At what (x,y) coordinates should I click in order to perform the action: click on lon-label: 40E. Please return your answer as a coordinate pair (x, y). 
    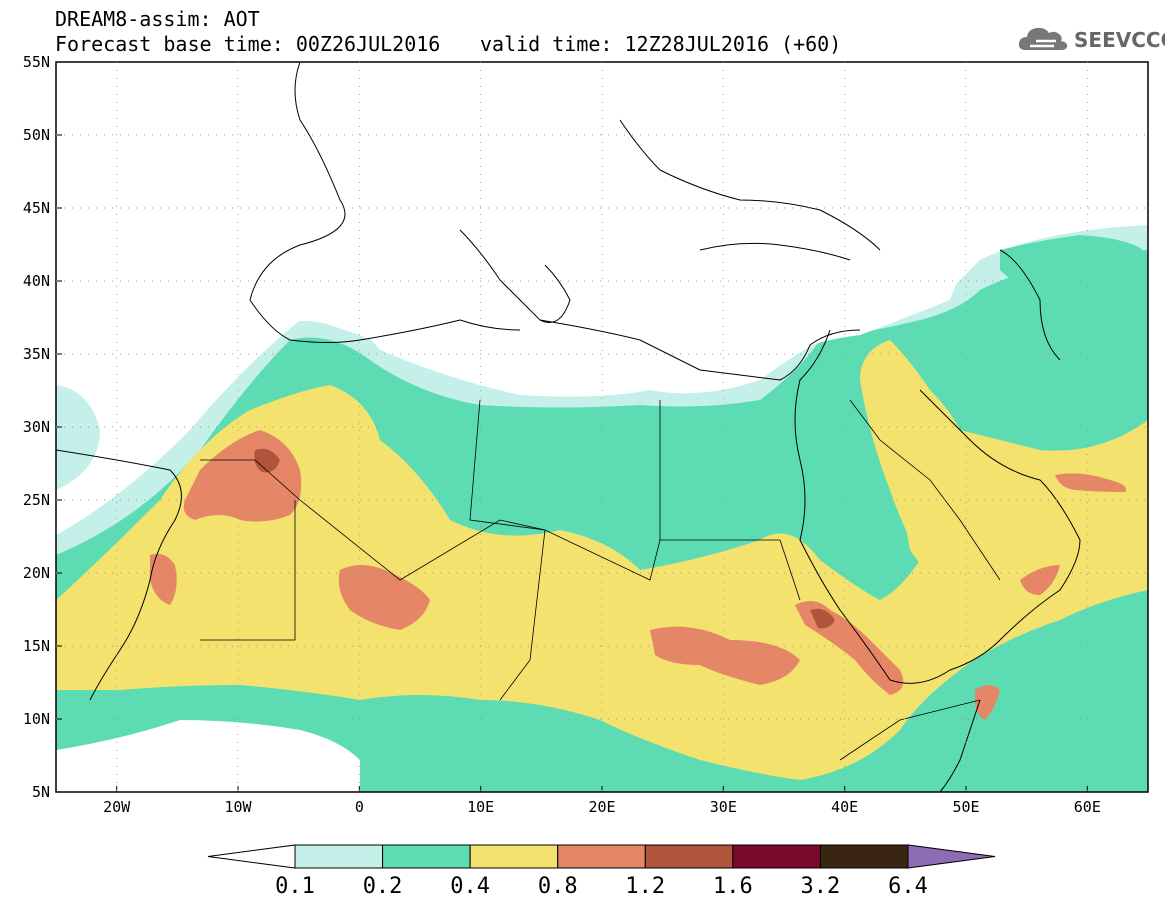
    Looking at the image, I should click on (844, 807).